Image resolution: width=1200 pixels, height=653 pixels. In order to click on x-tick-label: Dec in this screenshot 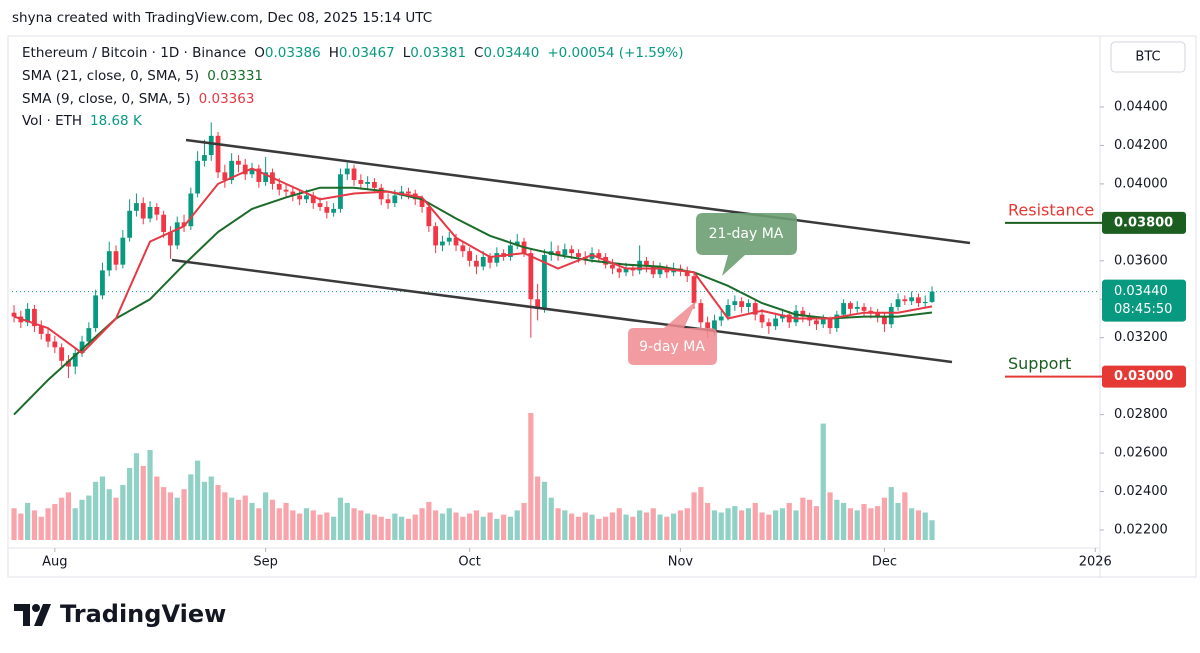, I will do `click(884, 562)`.